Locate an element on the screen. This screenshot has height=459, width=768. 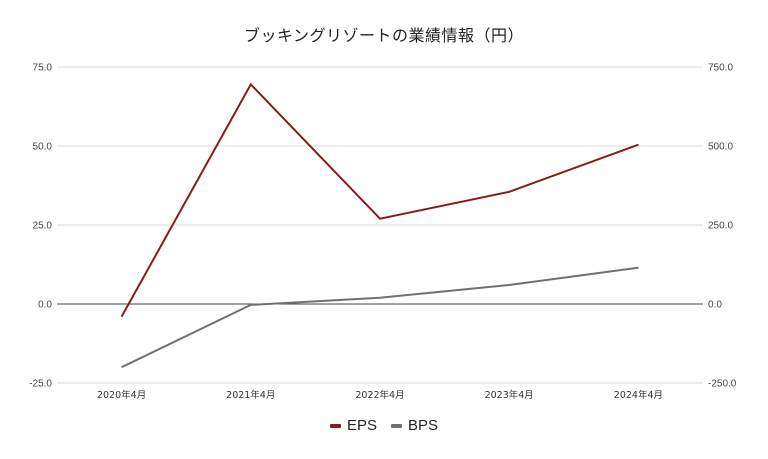
right-axis-tick: 0.0 is located at coordinates (715, 305).